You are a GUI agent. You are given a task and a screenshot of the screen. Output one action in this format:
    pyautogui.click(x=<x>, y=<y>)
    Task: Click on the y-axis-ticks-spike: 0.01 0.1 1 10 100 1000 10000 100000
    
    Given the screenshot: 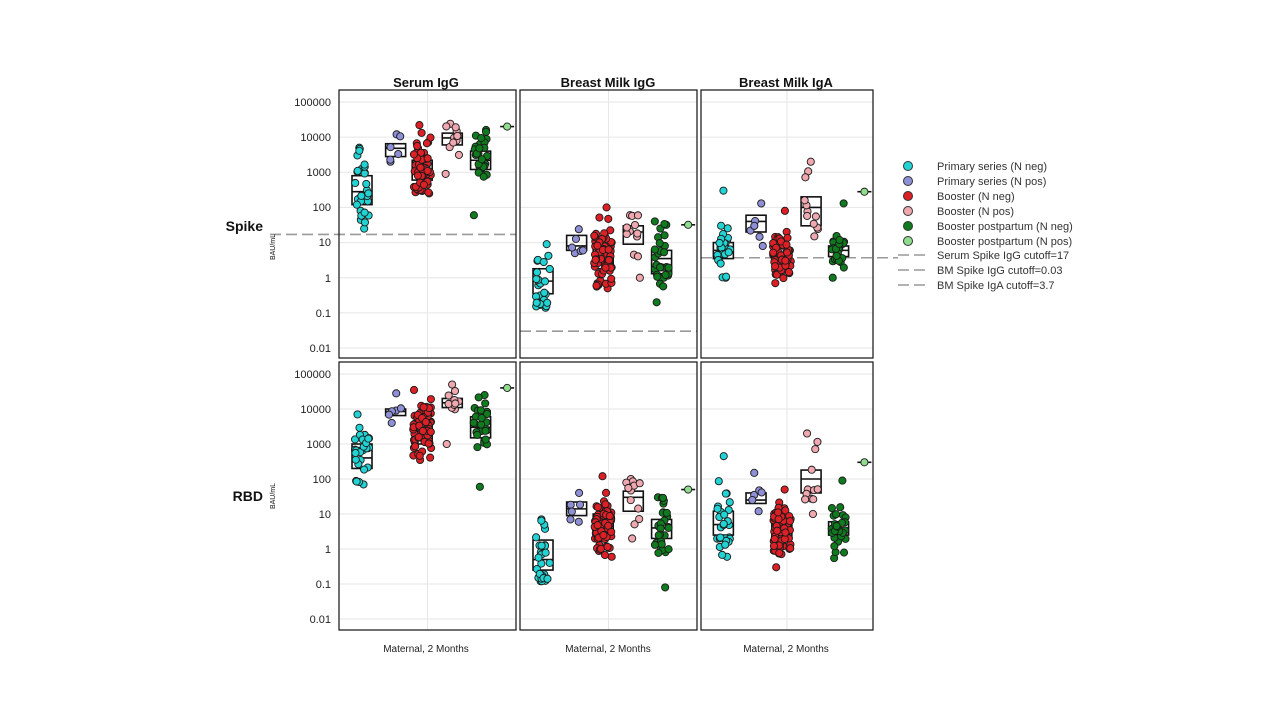 What is the action you would take?
    pyautogui.click(x=312, y=226)
    